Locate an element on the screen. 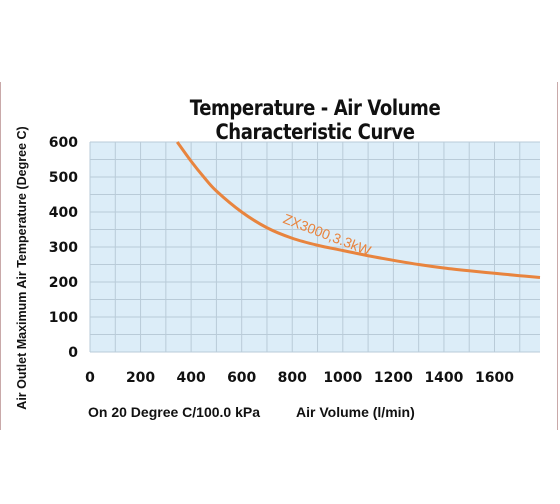  y-tick-label: 200 is located at coordinates (63, 283).